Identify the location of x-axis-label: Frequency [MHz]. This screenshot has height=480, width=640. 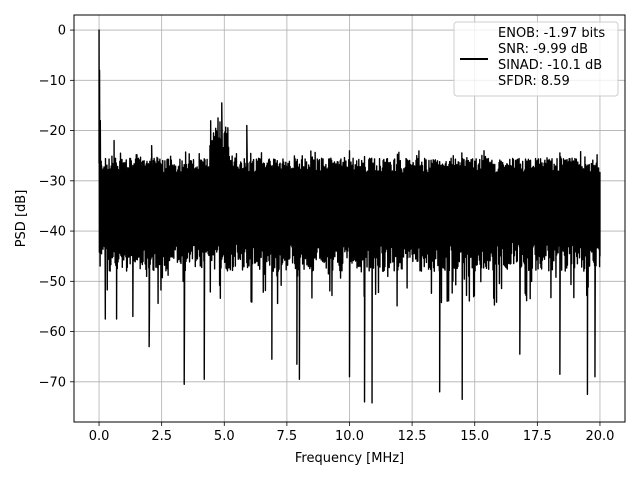
(349, 458).